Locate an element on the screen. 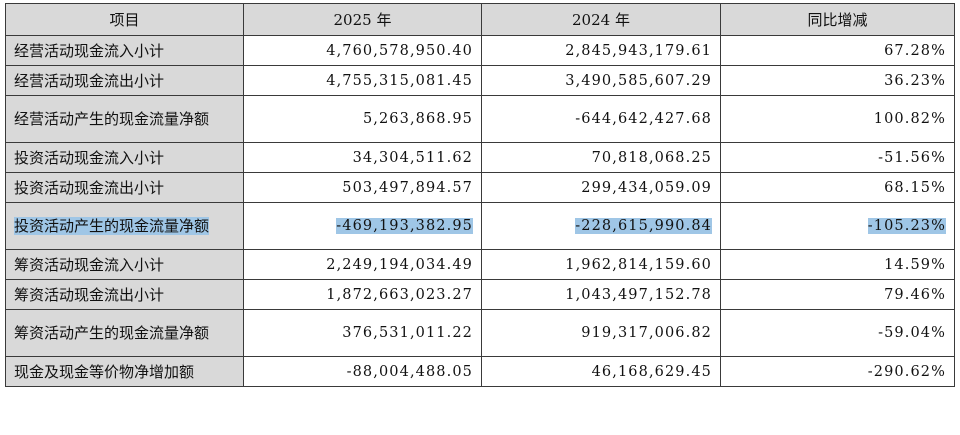  value-2025: 34,304,511.62 is located at coordinates (362, 157).